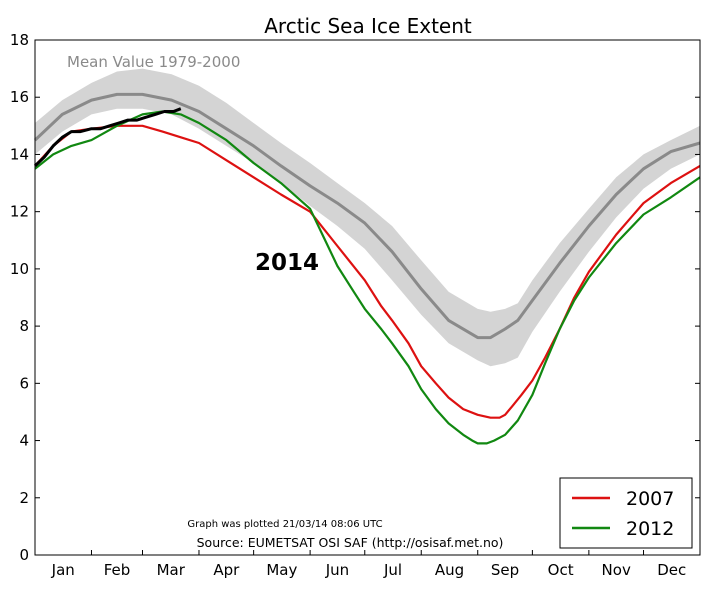  Describe the element at coordinates (337, 570) in the screenshot. I see `x-tick-label: Jun` at that location.